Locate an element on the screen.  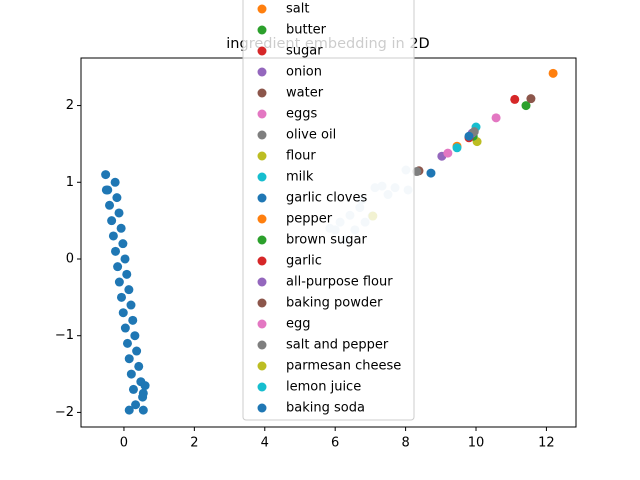
legend-label: all-purpose flour is located at coordinates (339, 282).